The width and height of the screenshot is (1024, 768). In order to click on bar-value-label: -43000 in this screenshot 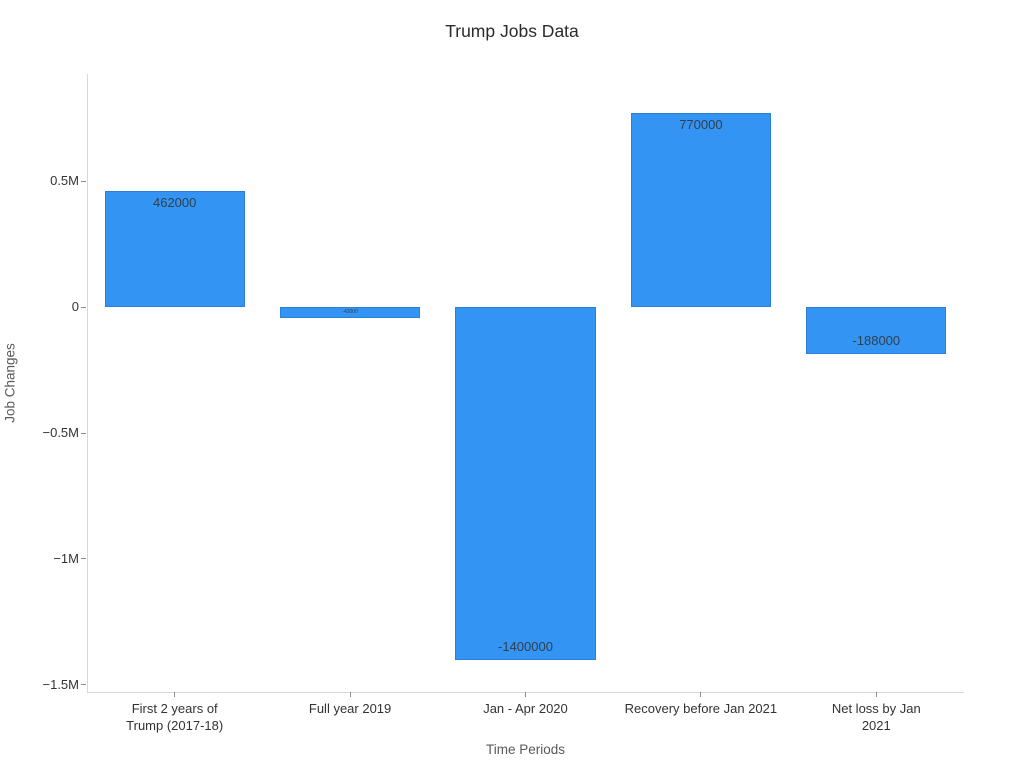, I will do `click(350, 311)`.